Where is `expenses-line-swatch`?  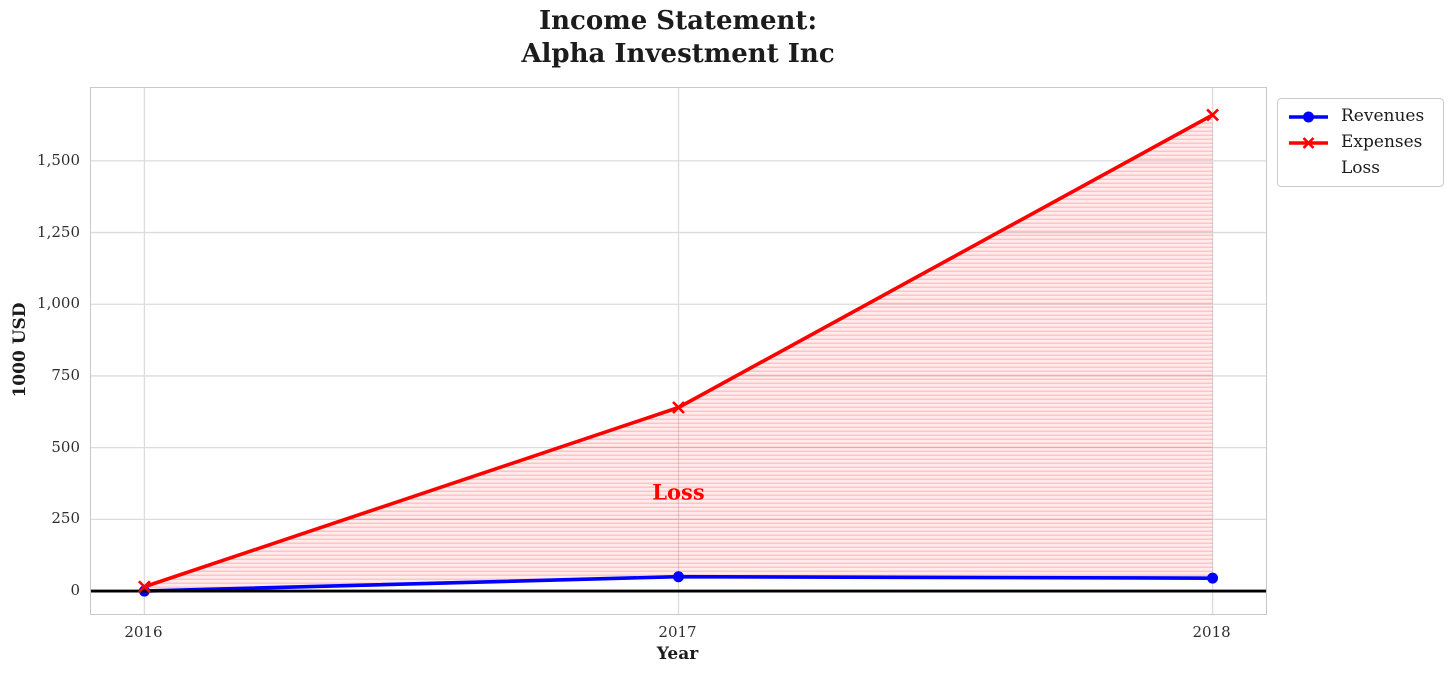
expenses-line-swatch is located at coordinates (1308, 143).